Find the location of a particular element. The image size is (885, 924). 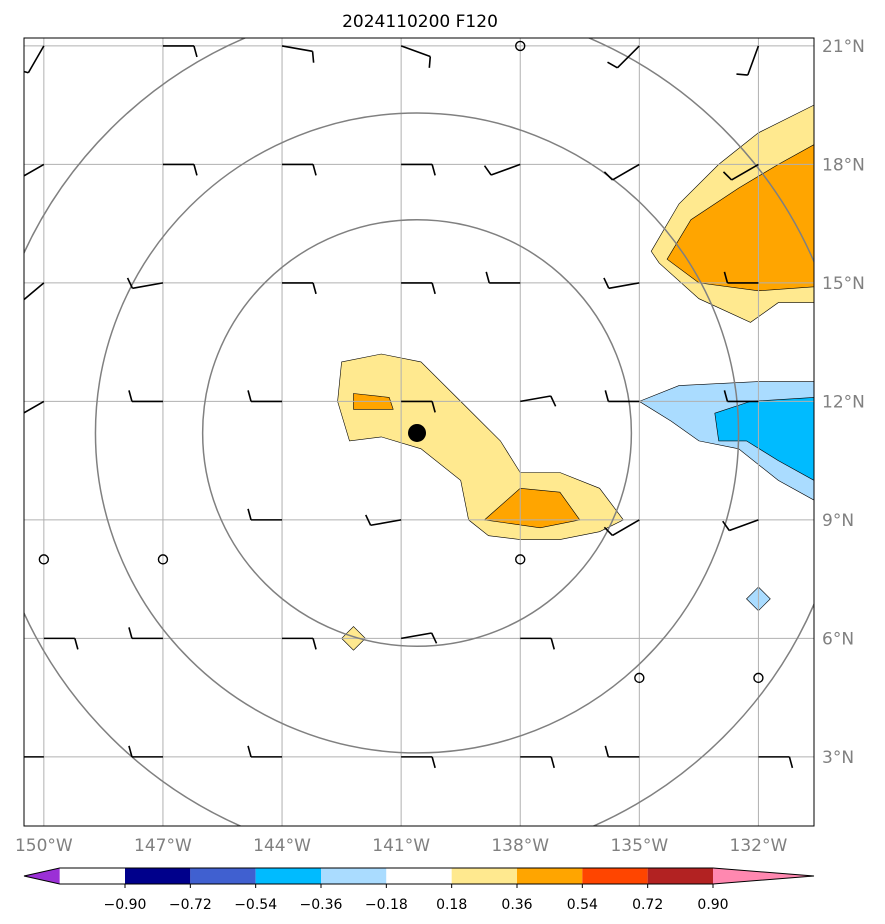

lon-tick-label: 135°W is located at coordinates (639, 846).